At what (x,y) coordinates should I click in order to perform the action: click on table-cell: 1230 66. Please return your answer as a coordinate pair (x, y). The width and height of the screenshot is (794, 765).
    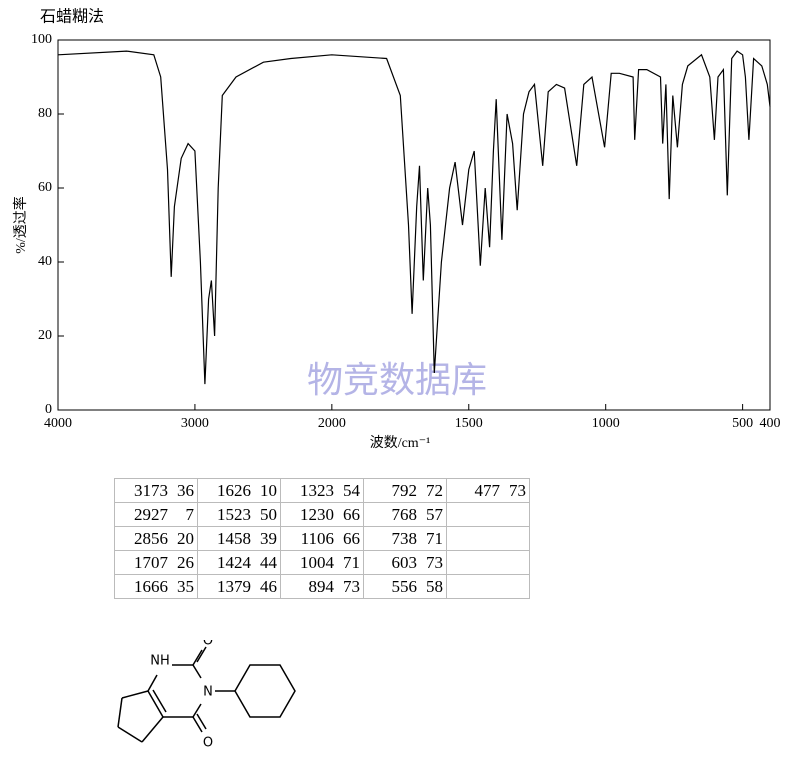
    Looking at the image, I should click on (322, 514).